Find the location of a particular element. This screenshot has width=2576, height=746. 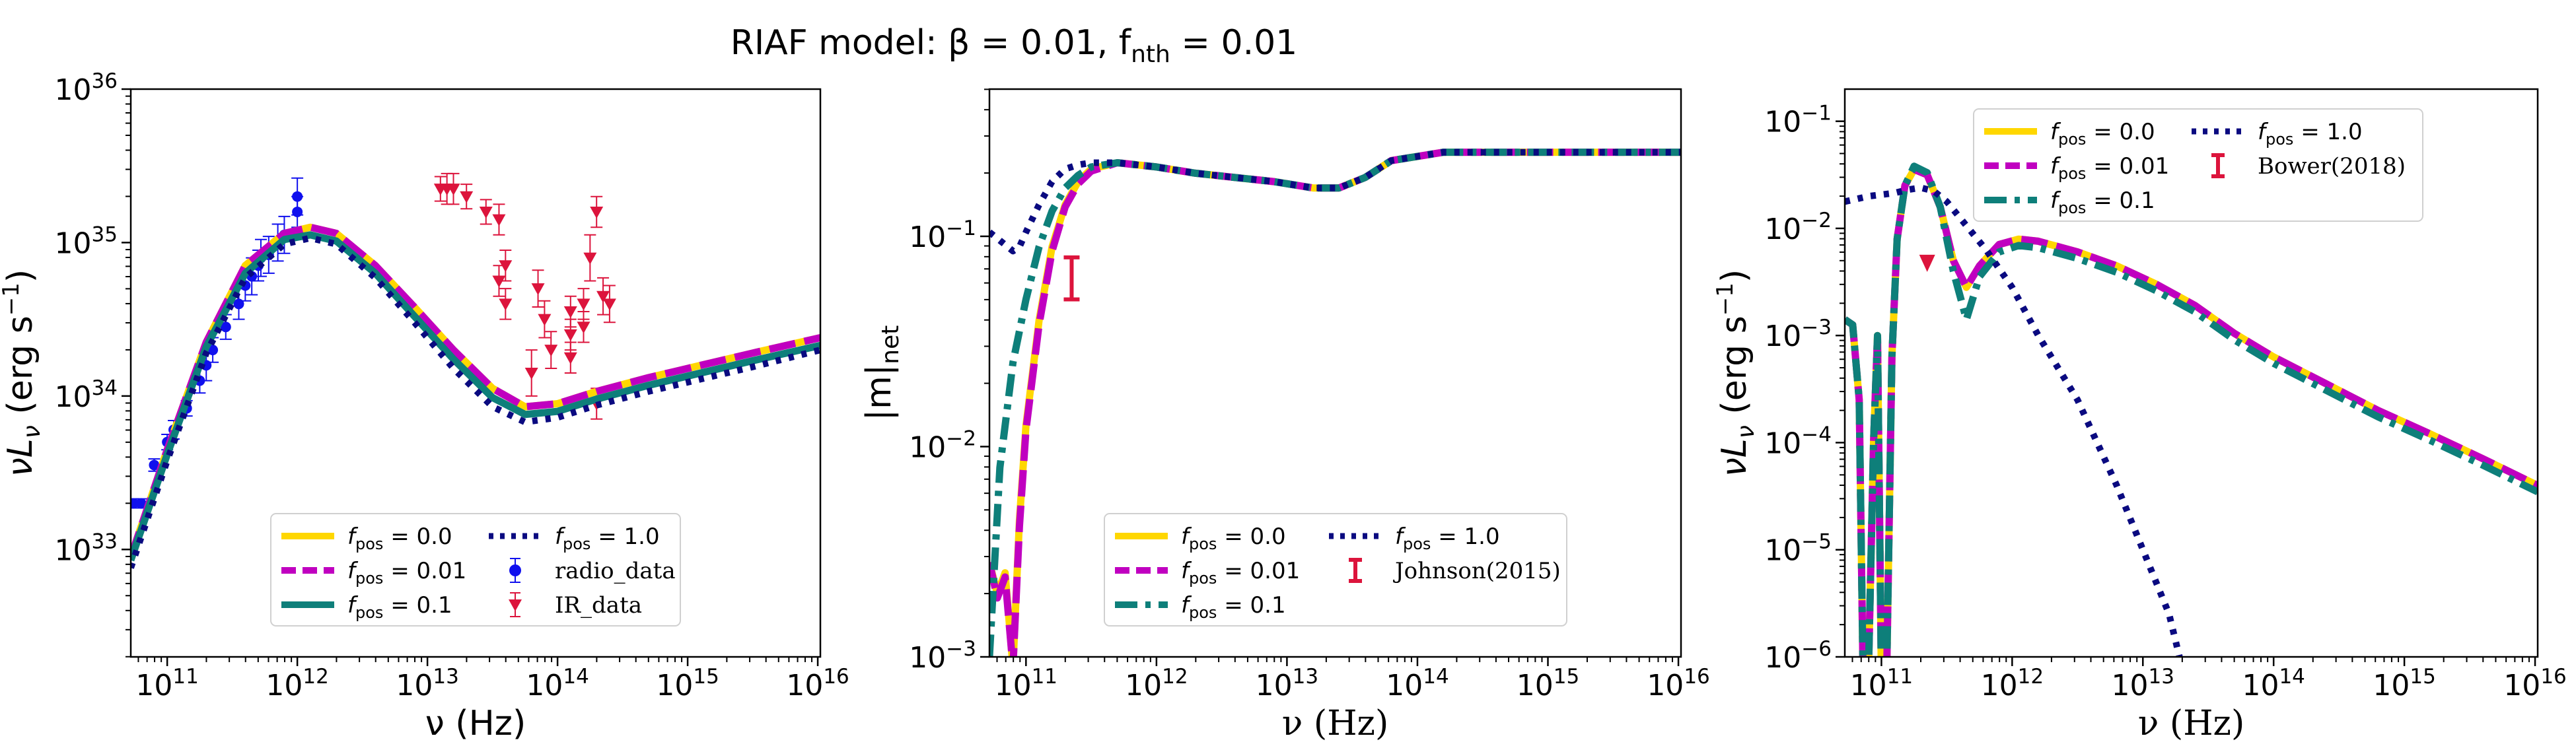

legend-label-johnson: Johnson(2015) is located at coordinates (1477, 571).